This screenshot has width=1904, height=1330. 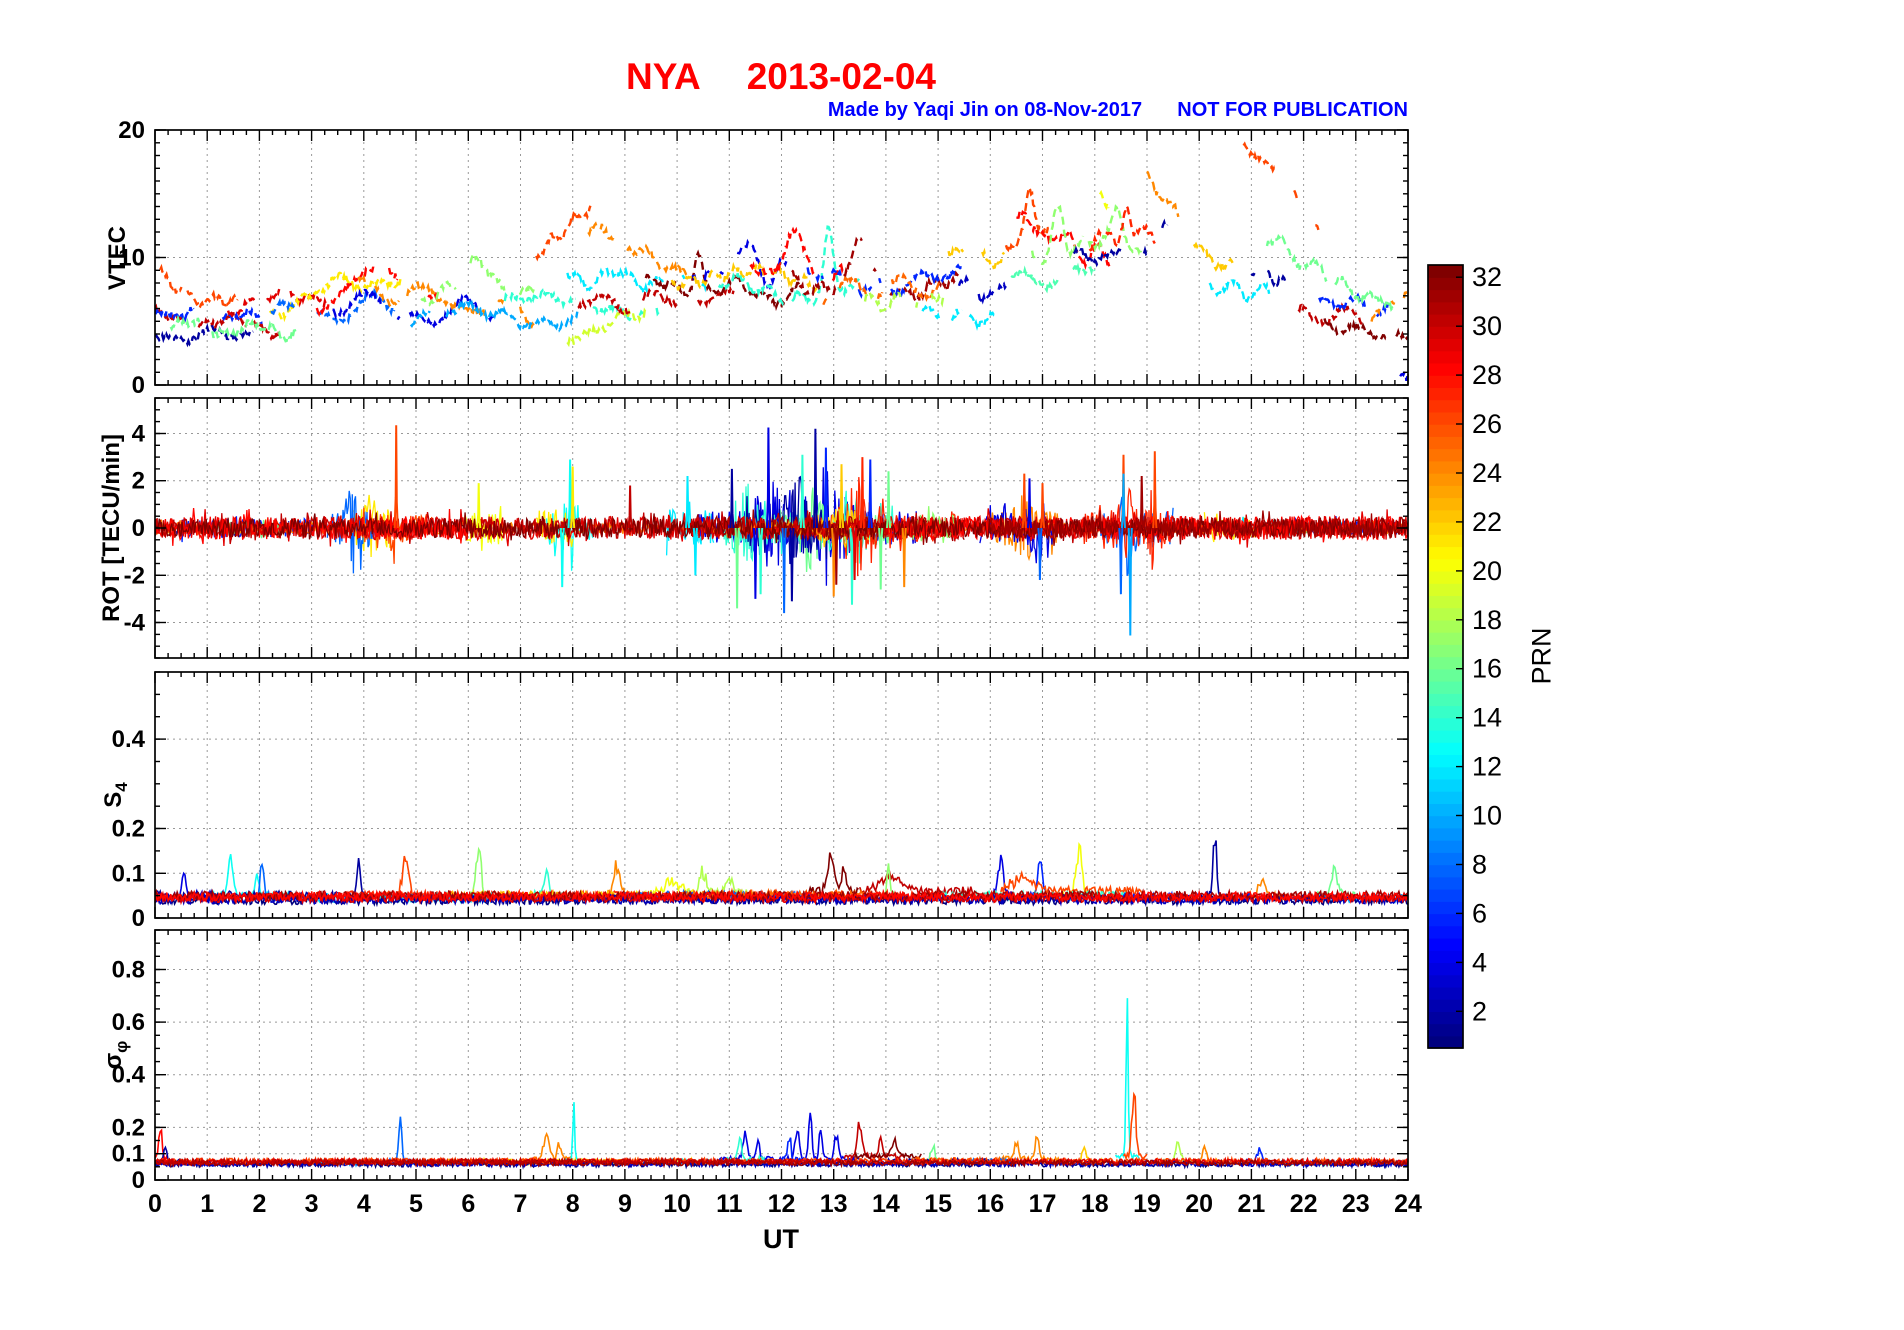 What do you see at coordinates (128, 829) in the screenshot?
I see `y-tick-label: 0.2` at bounding box center [128, 829].